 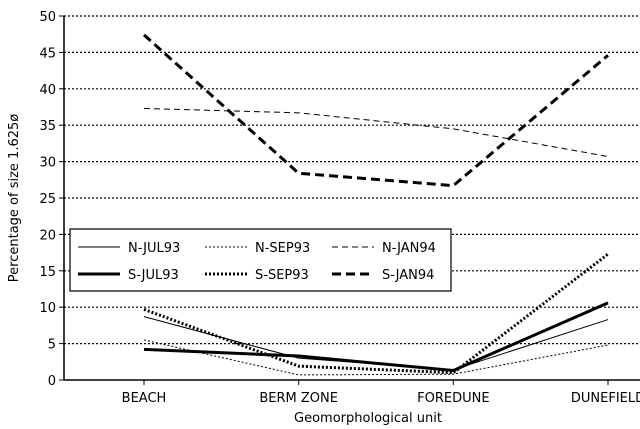 What do you see at coordinates (154, 248) in the screenshot?
I see `legend-label: N-JUL93` at bounding box center [154, 248].